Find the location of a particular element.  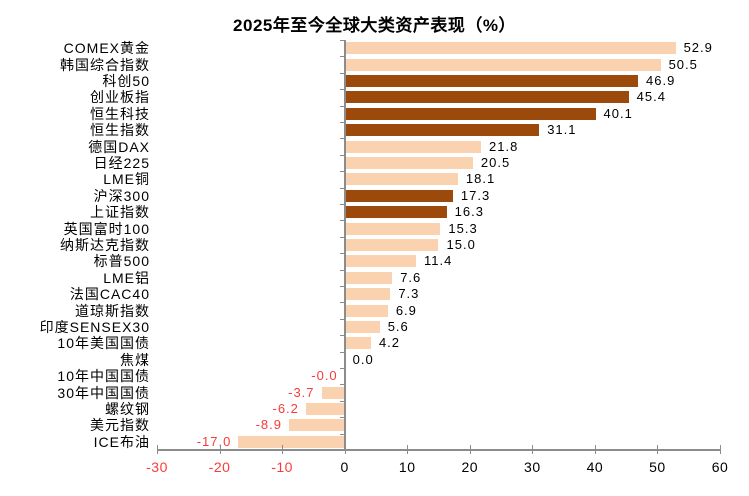

category-label: 日经225 is located at coordinates (121, 163).